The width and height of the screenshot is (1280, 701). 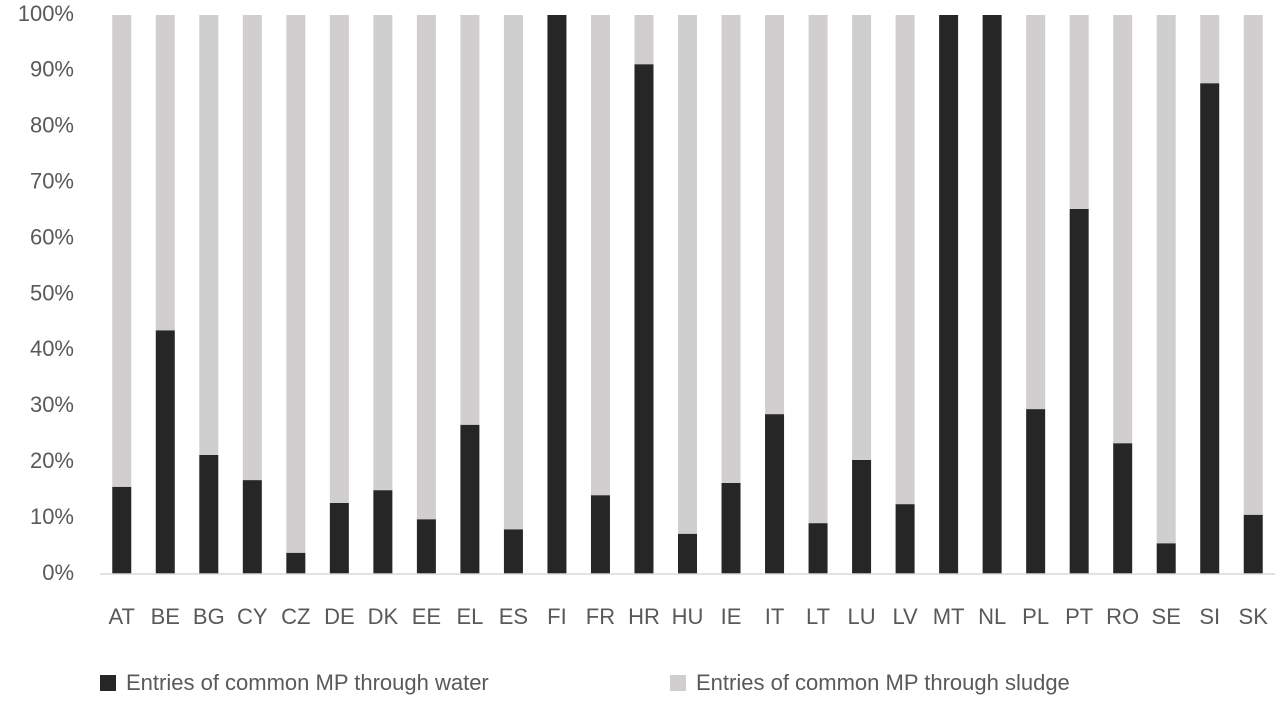 I want to click on x-tick-label: EE, so click(x=426, y=616).